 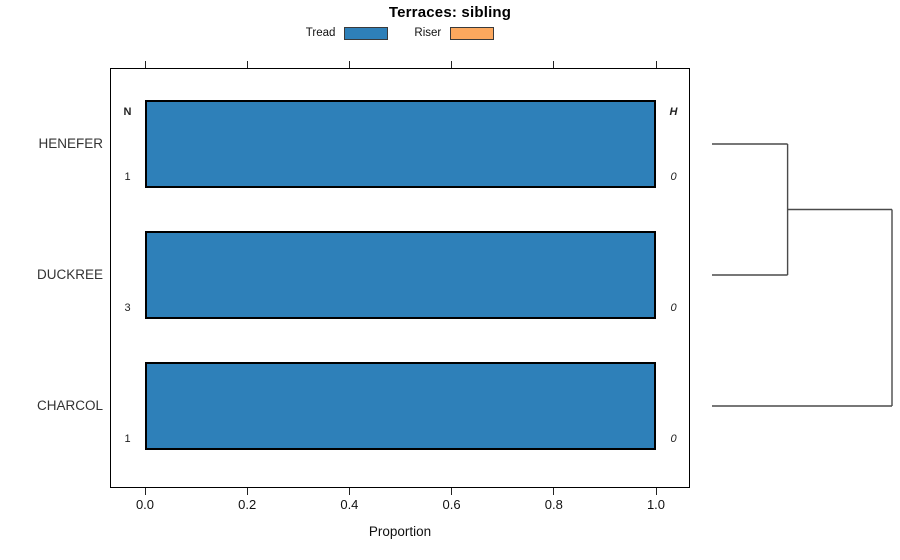 I want to click on legend-entry-riser: Riser, so click(x=454, y=33).